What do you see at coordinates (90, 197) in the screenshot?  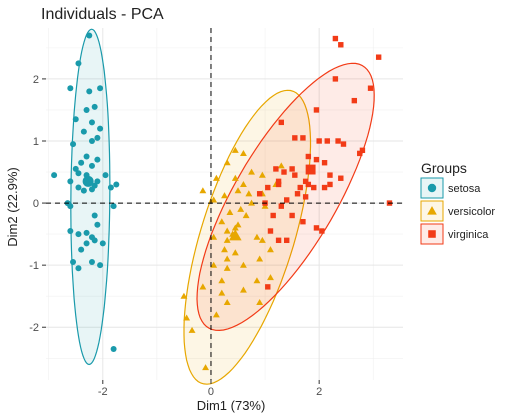 I see `ellipse-setosa` at bounding box center [90, 197].